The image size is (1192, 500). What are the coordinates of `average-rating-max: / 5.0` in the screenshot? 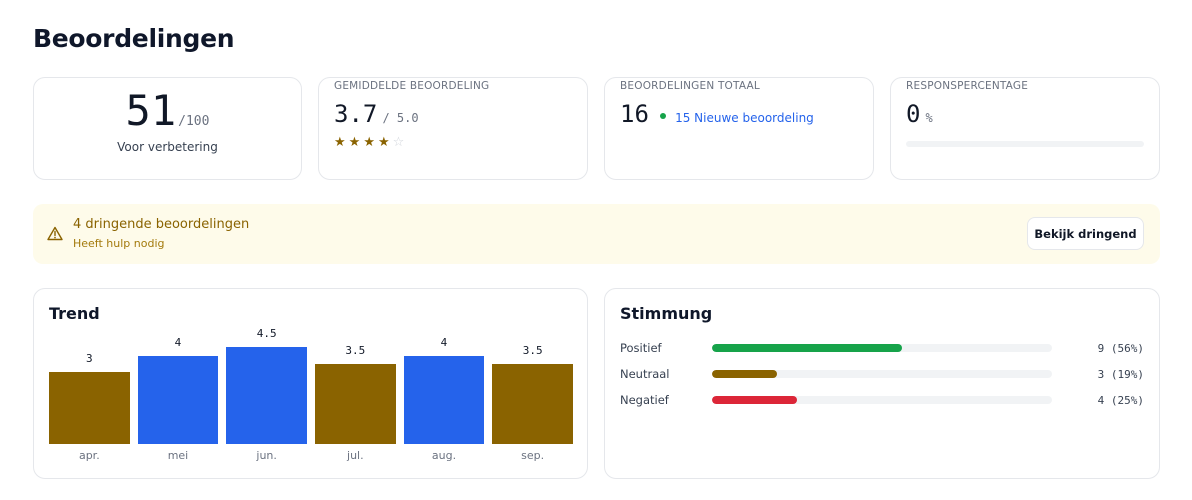 It's located at (400, 118).